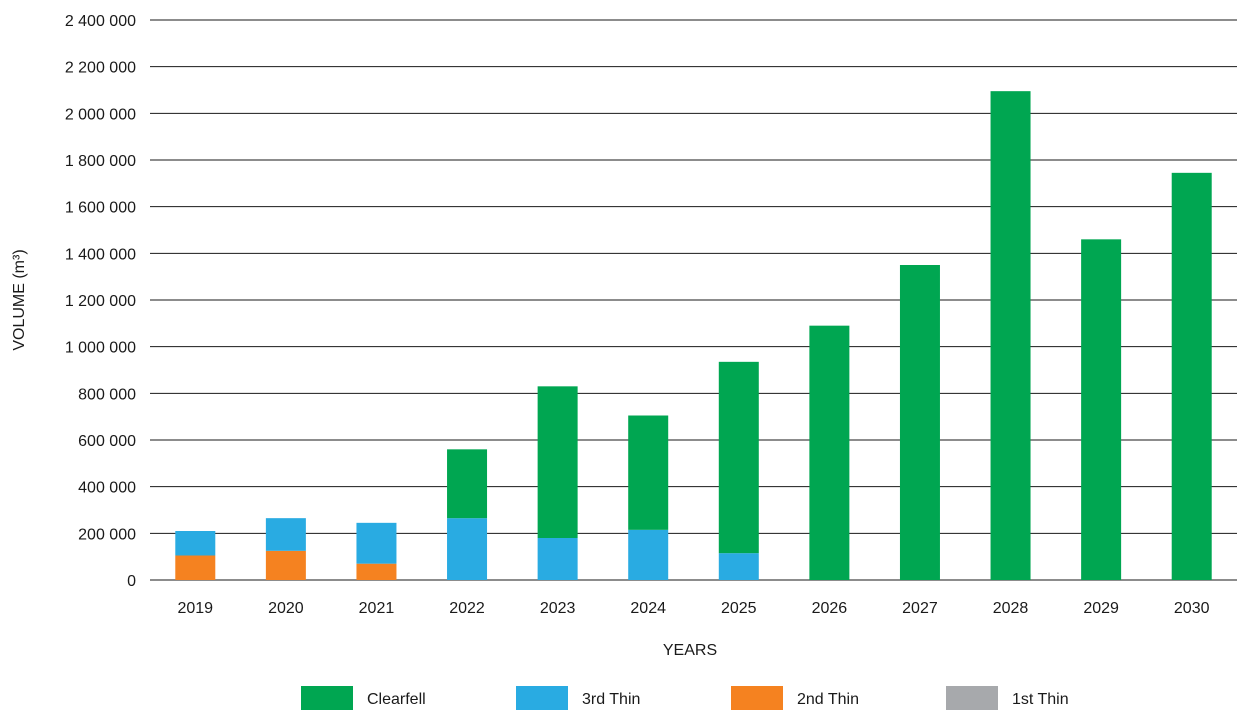 Image resolution: width=1237 pixels, height=711 pixels. I want to click on x-tick-label: 2027, so click(920, 608).